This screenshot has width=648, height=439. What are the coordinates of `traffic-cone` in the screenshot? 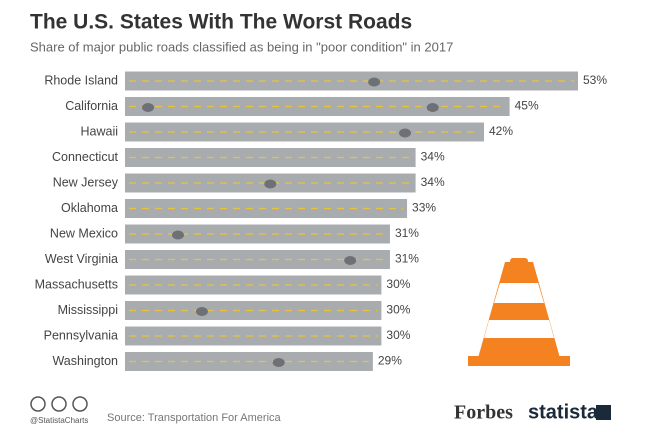 It's located at (519, 312).